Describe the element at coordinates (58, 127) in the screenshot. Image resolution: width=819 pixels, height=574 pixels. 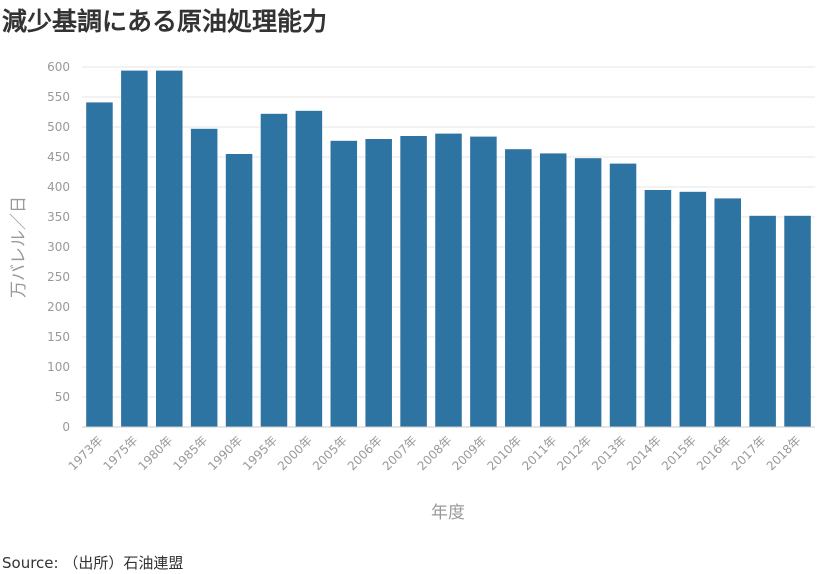
I see `y-tick-label: 500` at that location.